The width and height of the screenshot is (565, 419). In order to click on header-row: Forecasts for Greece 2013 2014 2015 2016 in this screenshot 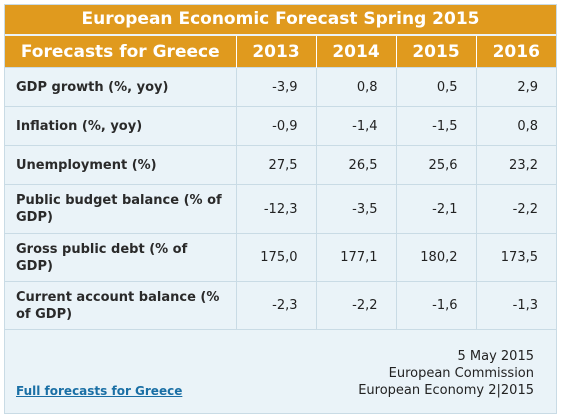, I will do `click(280, 52)`.